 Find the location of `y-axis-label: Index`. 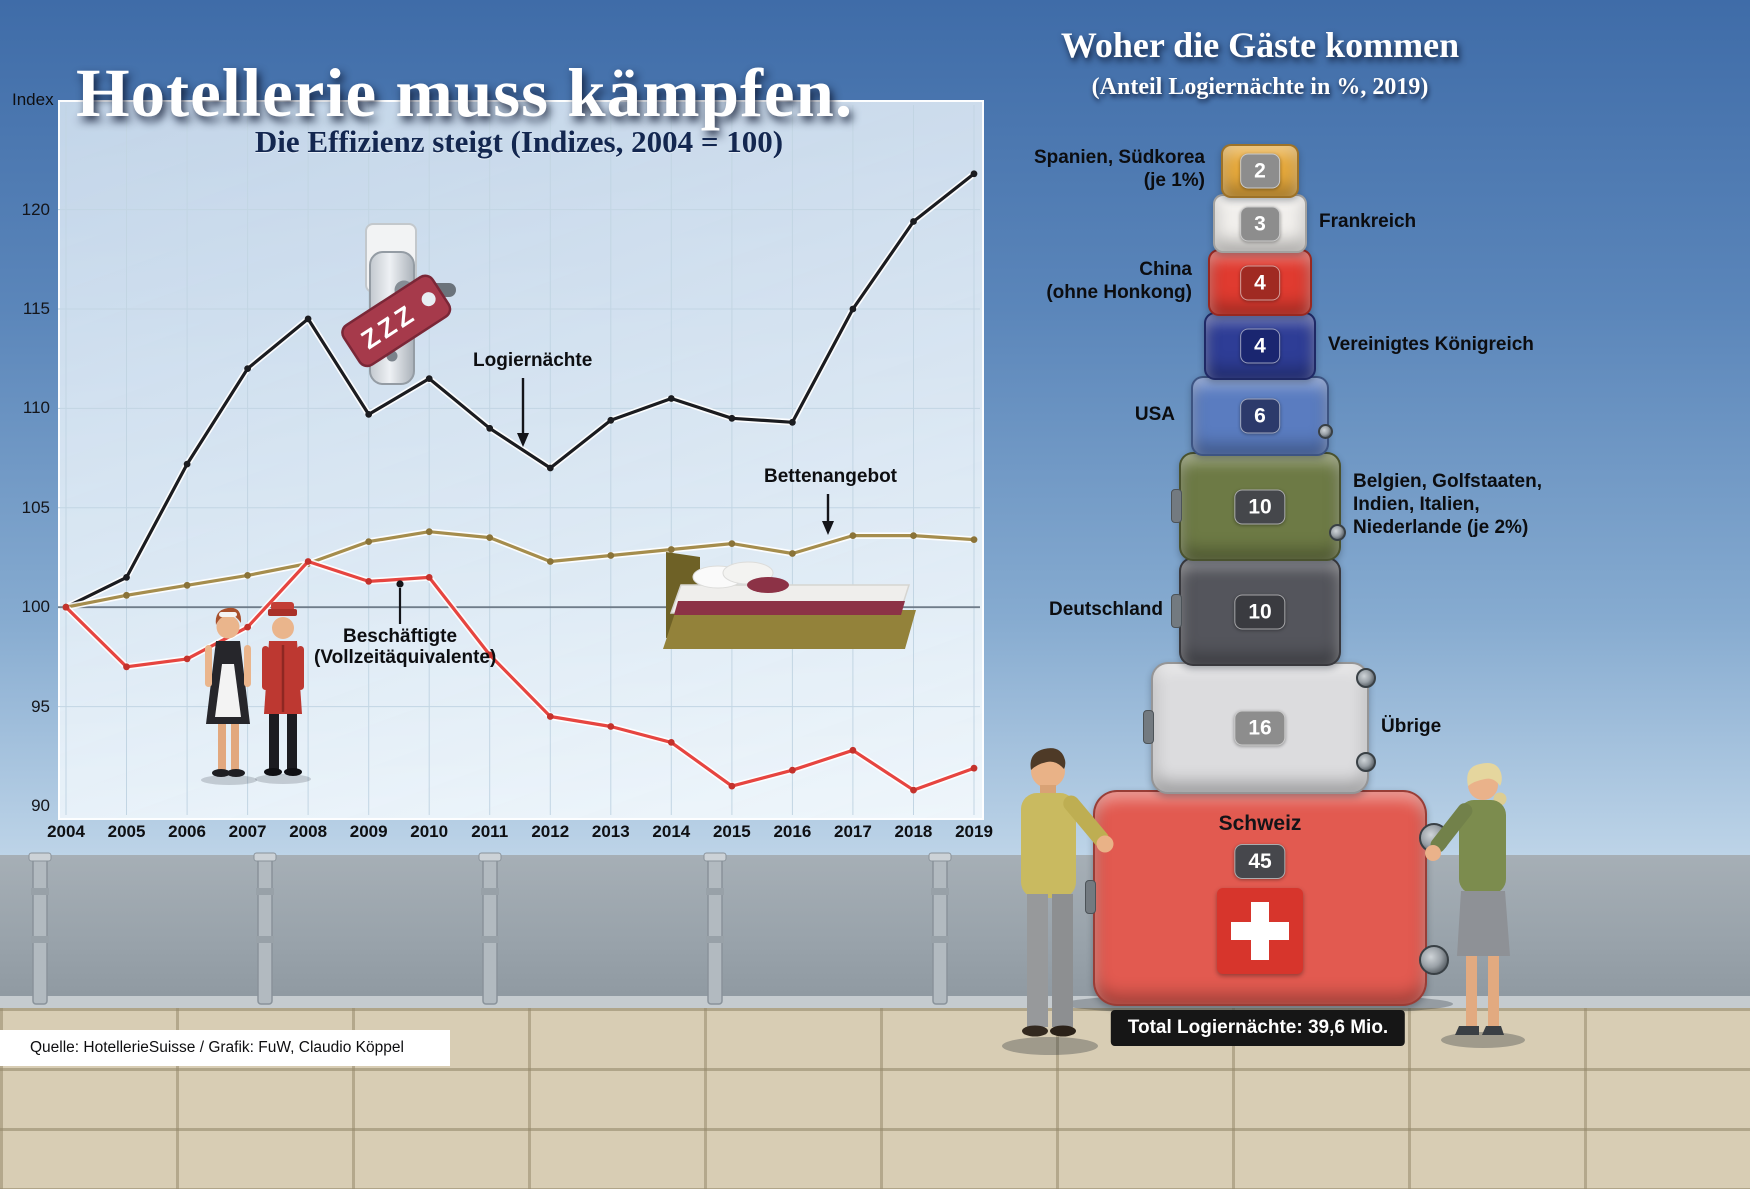

y-axis-label: Index is located at coordinates (33, 99).